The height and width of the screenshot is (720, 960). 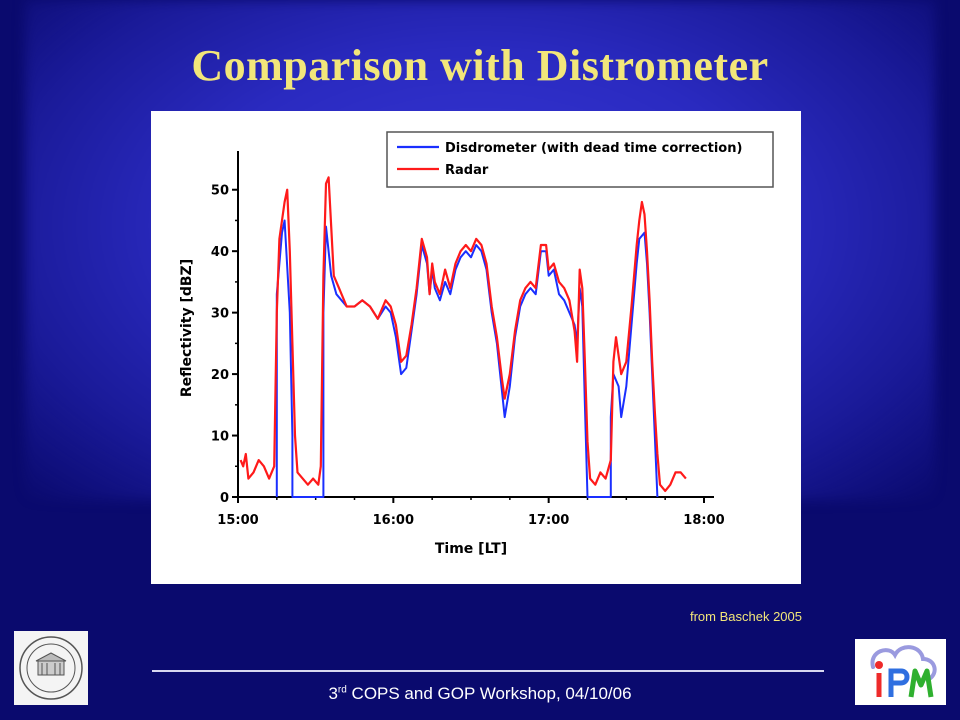 What do you see at coordinates (342, 690) in the screenshot?
I see `footer-ordinal-suffix: rd` at bounding box center [342, 690].